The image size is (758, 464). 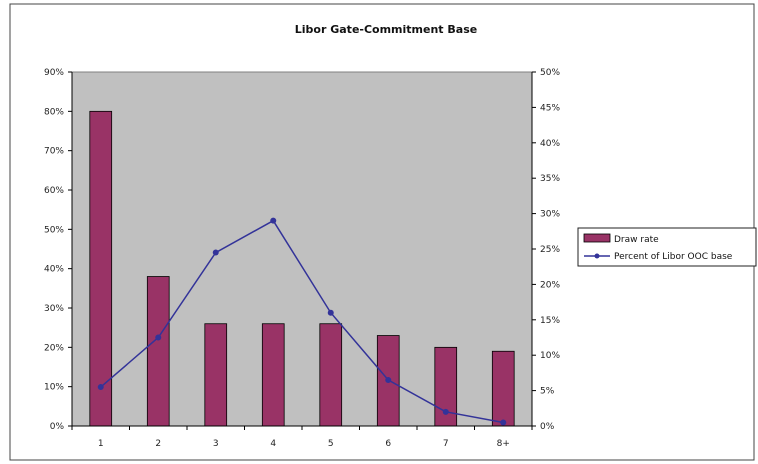 I want to click on y-left-tick-label: 0%, so click(x=57, y=427).